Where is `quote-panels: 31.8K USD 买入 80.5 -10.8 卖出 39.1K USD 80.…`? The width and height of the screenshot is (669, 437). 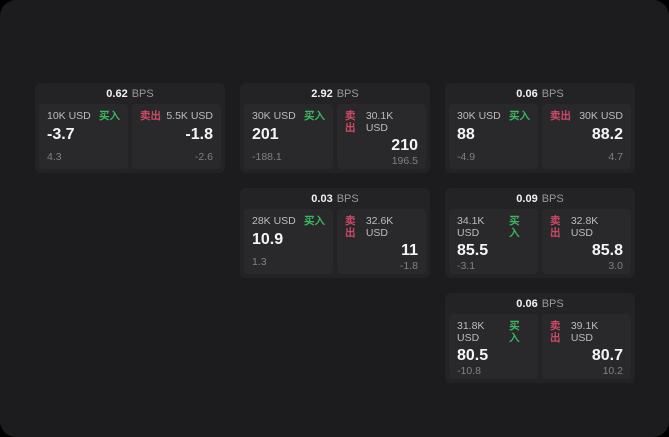
quote-panels: 31.8K USD 买入 80.5 -10.8 卖出 39.1K USD 80.… is located at coordinates (540, 348).